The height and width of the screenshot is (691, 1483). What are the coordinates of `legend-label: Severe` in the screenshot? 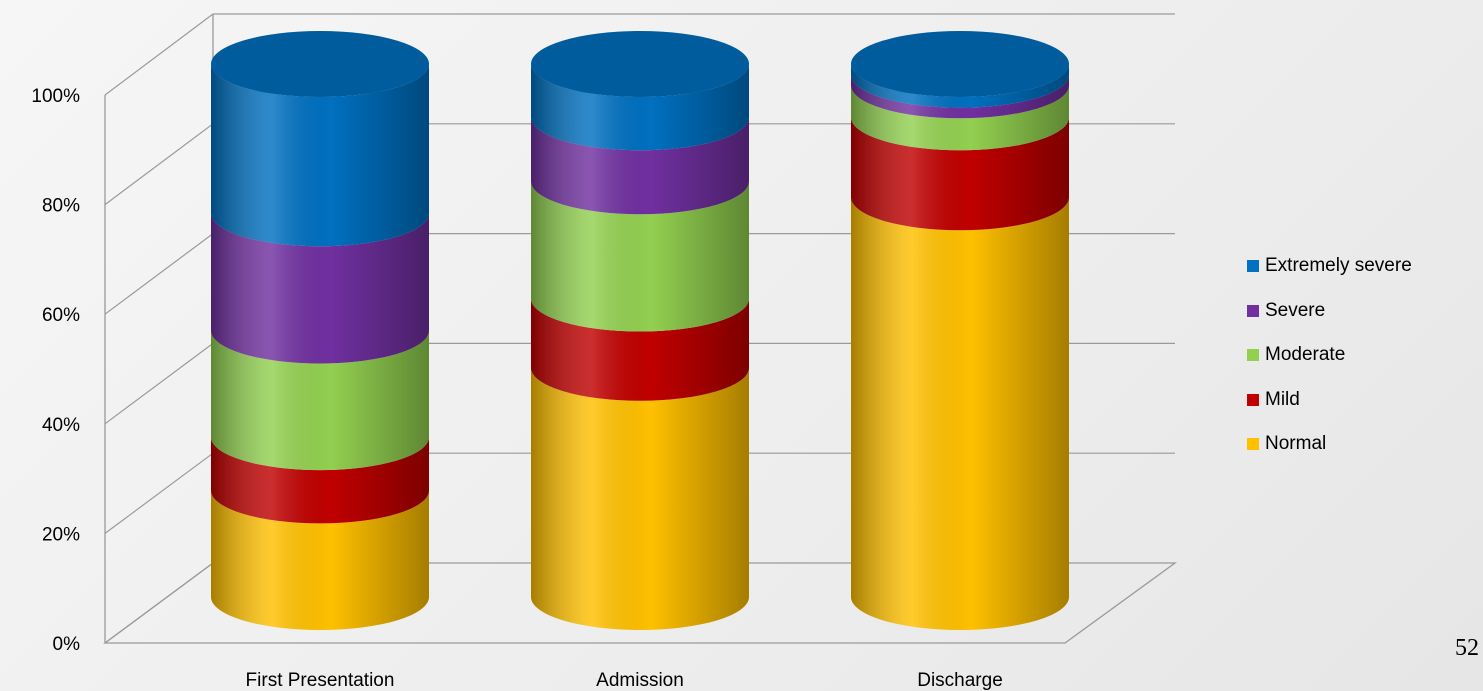 It's located at (1295, 310).